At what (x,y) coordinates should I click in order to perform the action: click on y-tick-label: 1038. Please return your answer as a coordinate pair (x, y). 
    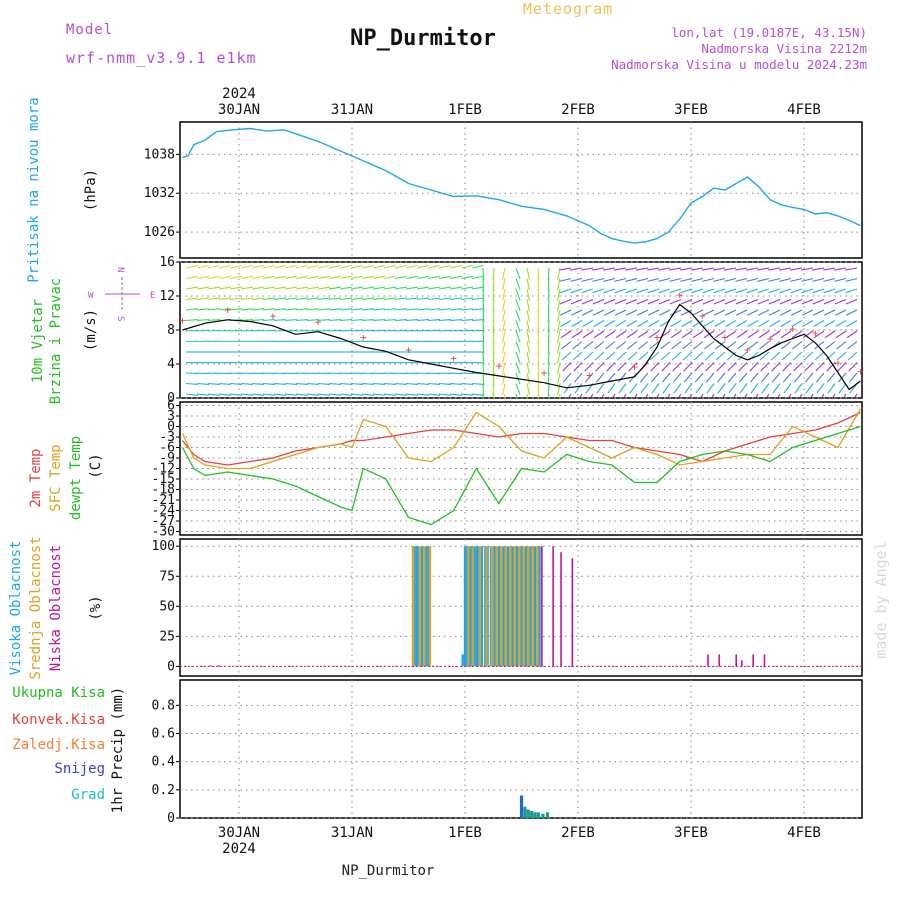
    Looking at the image, I should click on (159, 154).